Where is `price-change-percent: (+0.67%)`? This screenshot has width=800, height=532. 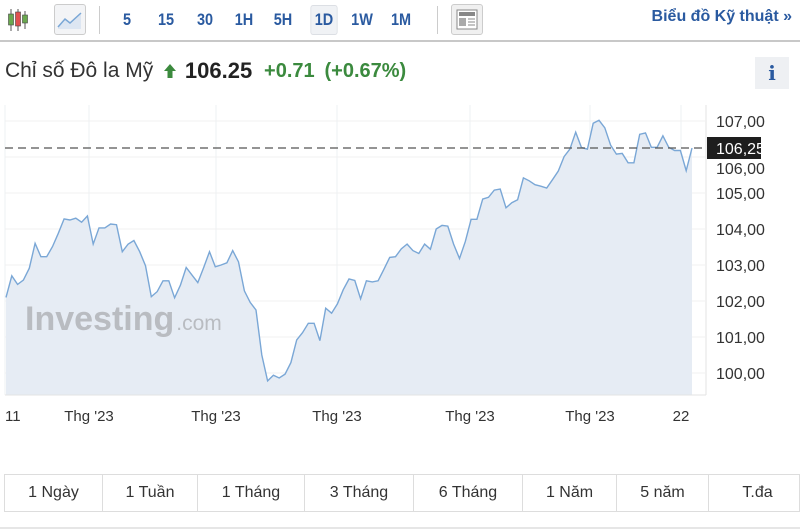 price-change-percent: (+0.67%) is located at coordinates (365, 70).